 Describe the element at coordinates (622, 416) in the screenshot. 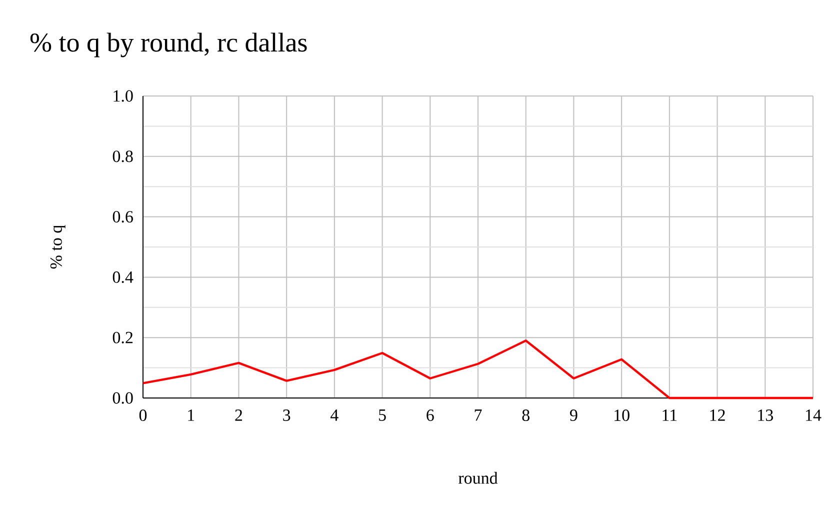

I see `x-tick-label: 10` at that location.